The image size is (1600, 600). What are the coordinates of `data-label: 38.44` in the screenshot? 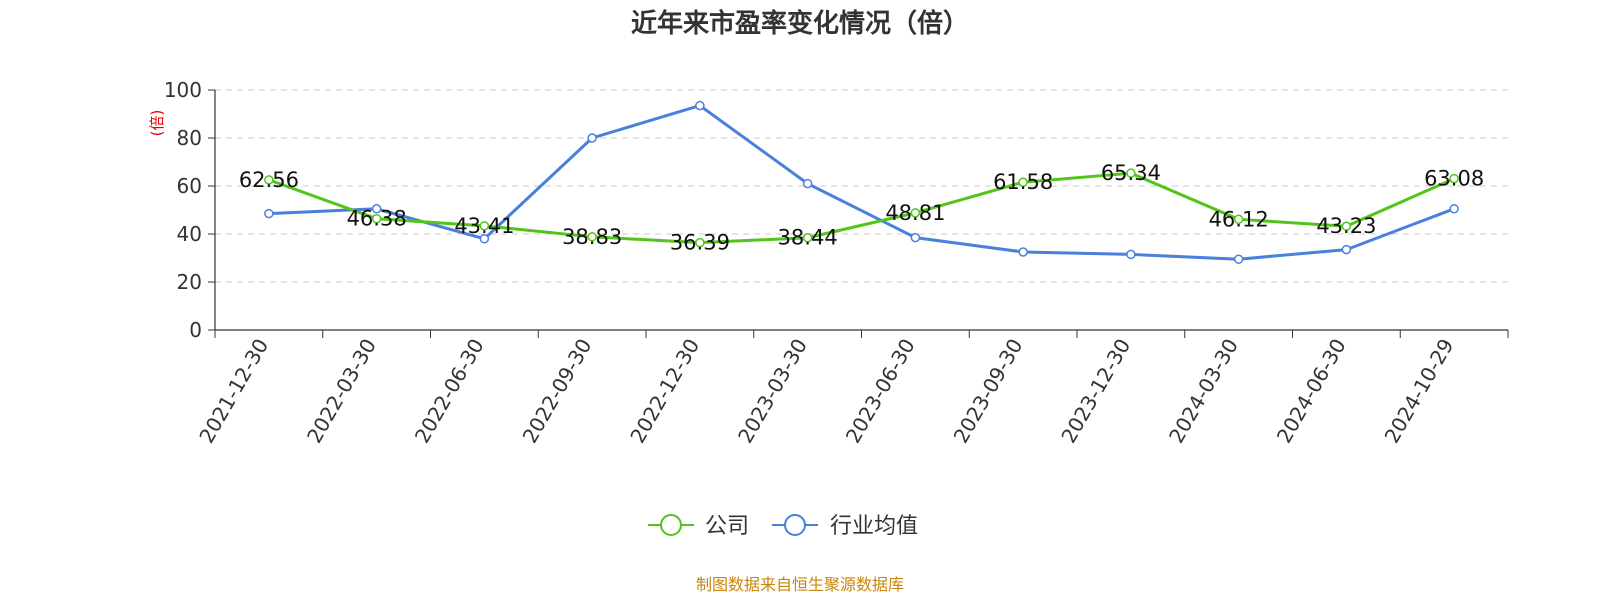 It's located at (808, 238).